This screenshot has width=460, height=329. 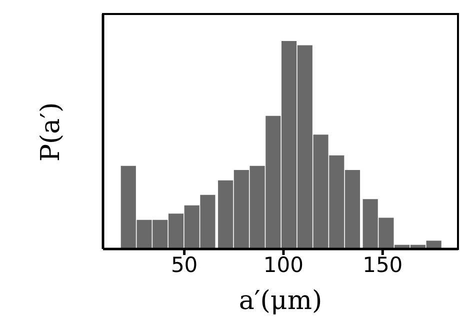 What do you see at coordinates (382, 264) in the screenshot?
I see `x-tick-label: 150` at bounding box center [382, 264].